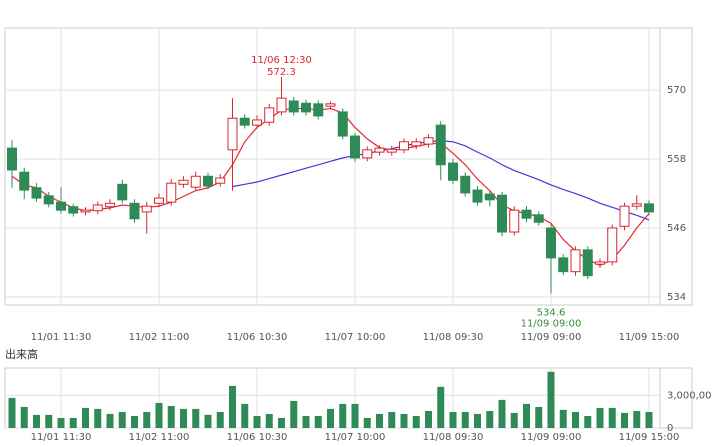 The height and width of the screenshot is (447, 712). I want to click on y-tick-label: 546, so click(676, 228).